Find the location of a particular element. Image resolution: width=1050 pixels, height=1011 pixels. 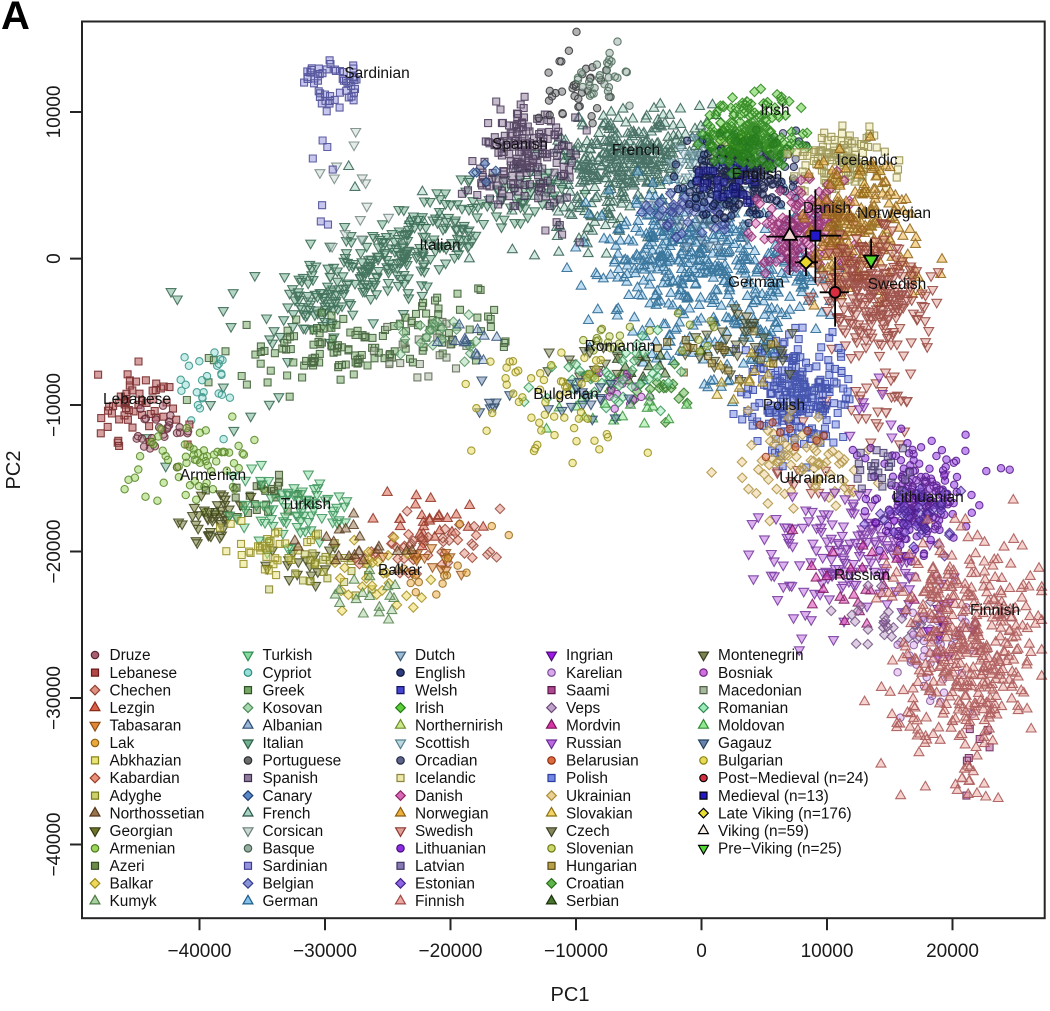

svg-text: Ingrian is located at coordinates (589, 655).